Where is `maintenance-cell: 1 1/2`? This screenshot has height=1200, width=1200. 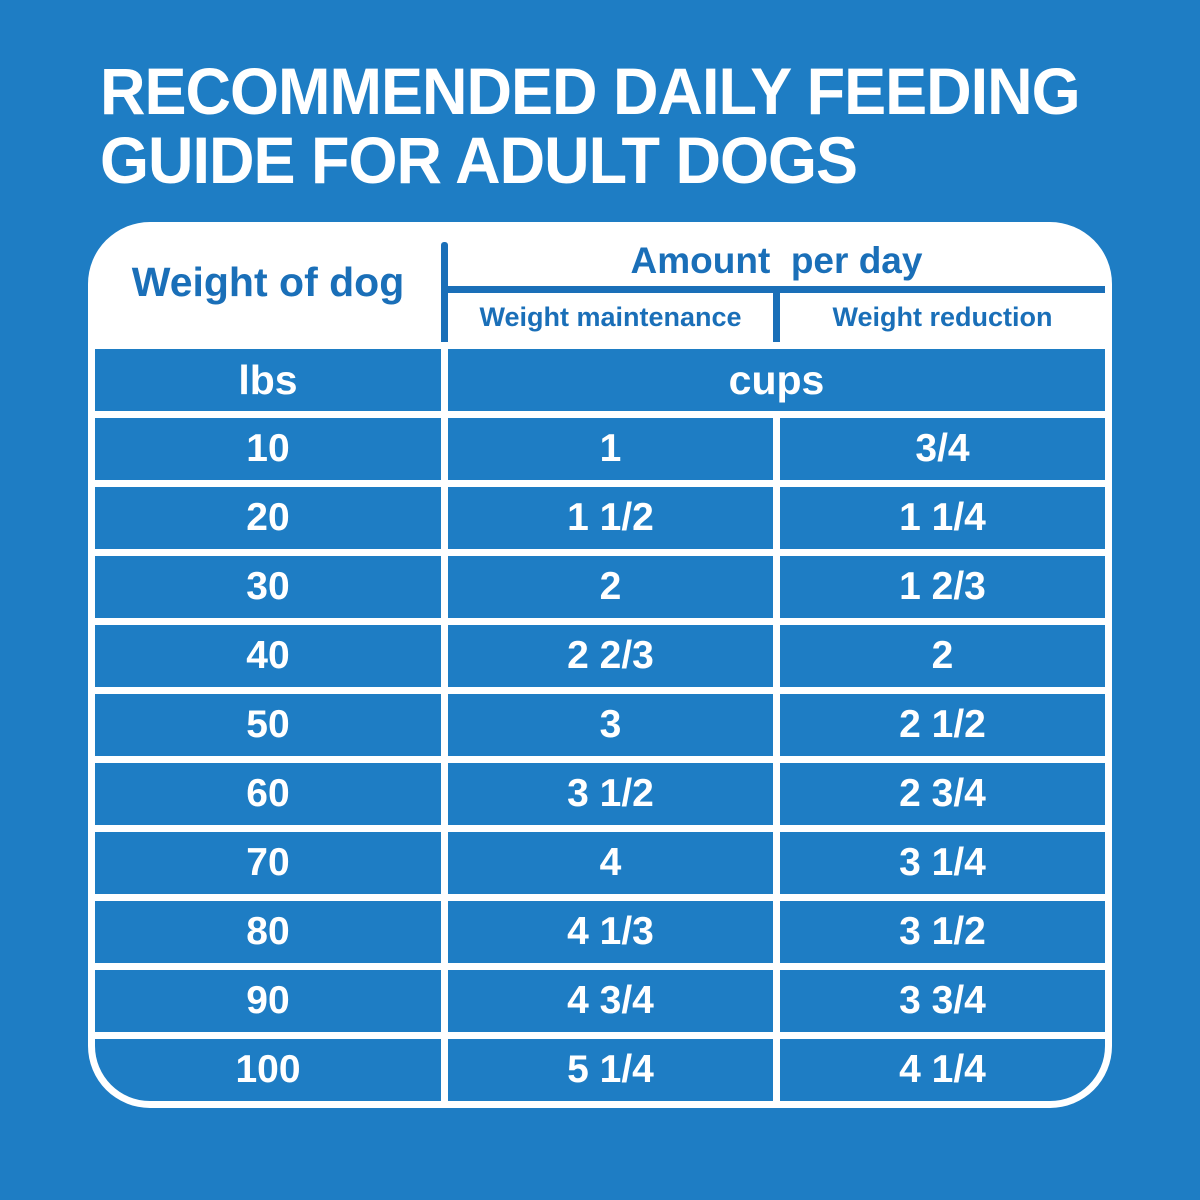 maintenance-cell: 1 1/2 is located at coordinates (610, 518).